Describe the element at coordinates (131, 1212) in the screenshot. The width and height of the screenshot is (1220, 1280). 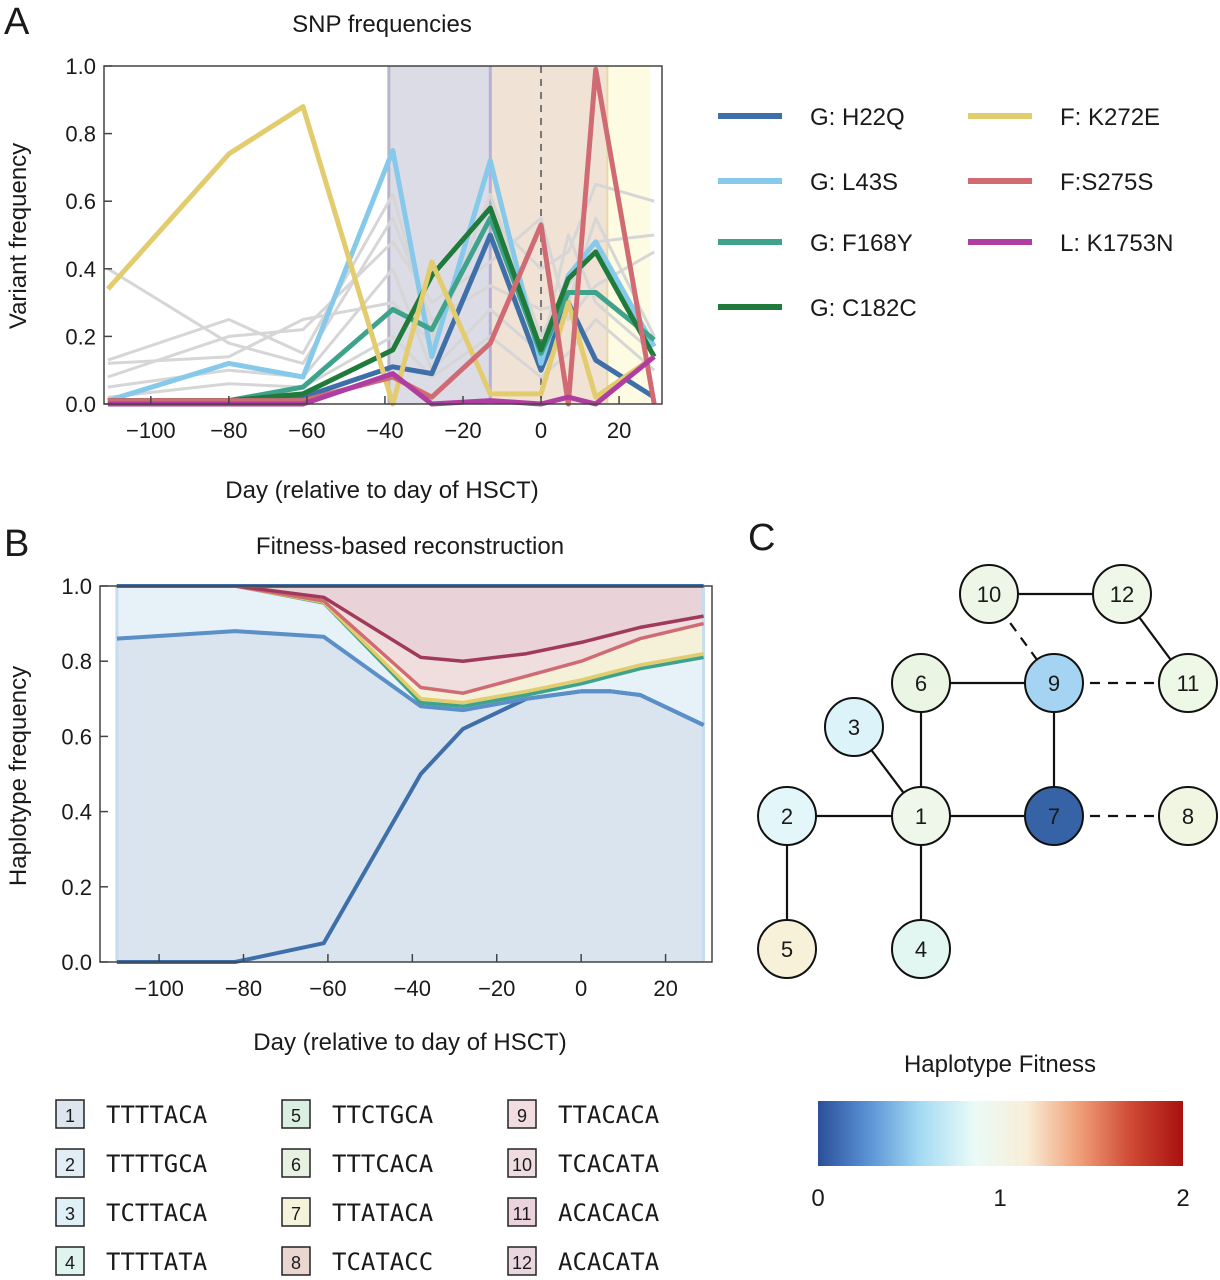
I see `haplotype-legend-item: 3 TCTTACA` at that location.